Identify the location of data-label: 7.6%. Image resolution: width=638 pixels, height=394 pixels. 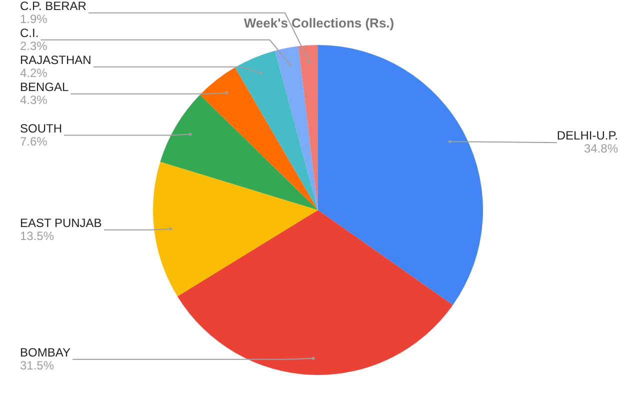
(34, 141).